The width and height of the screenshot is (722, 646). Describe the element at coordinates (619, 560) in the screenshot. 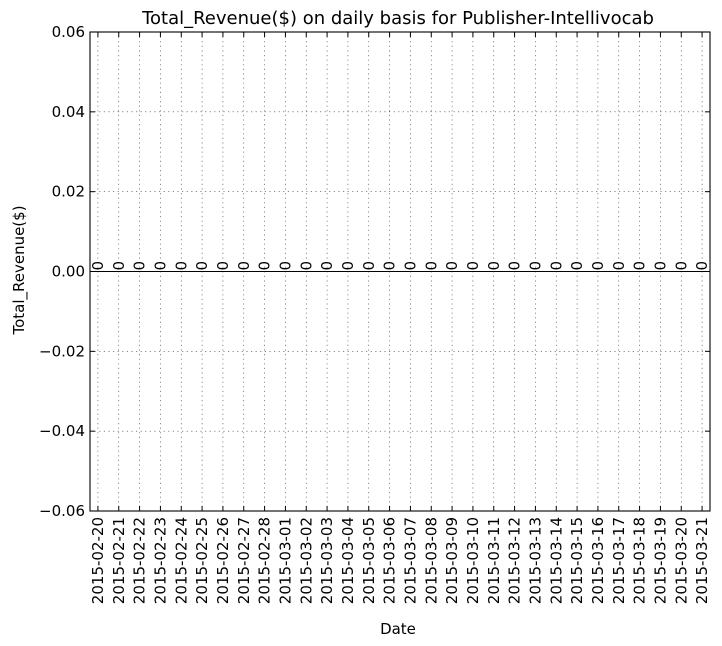

I see `x-tick-label: 2015-03-17` at that location.